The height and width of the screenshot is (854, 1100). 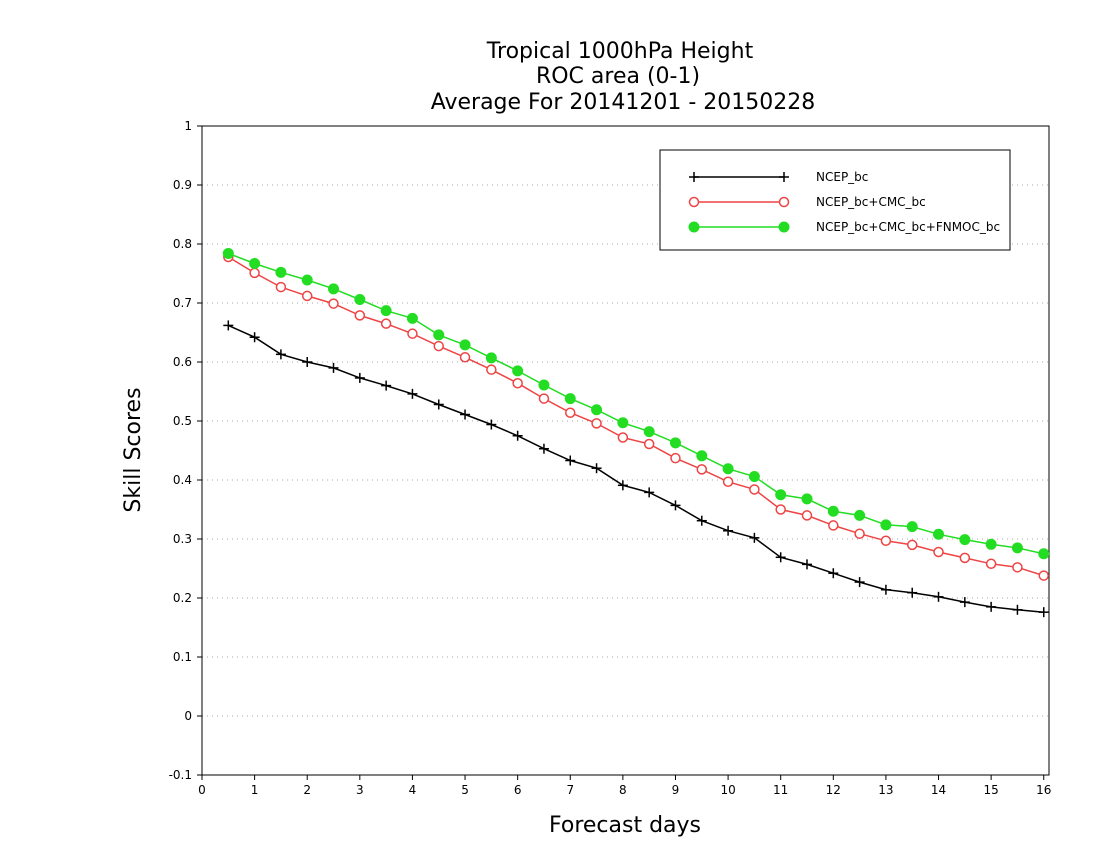 What do you see at coordinates (833, 790) in the screenshot?
I see `x-tick-label: 12` at bounding box center [833, 790].